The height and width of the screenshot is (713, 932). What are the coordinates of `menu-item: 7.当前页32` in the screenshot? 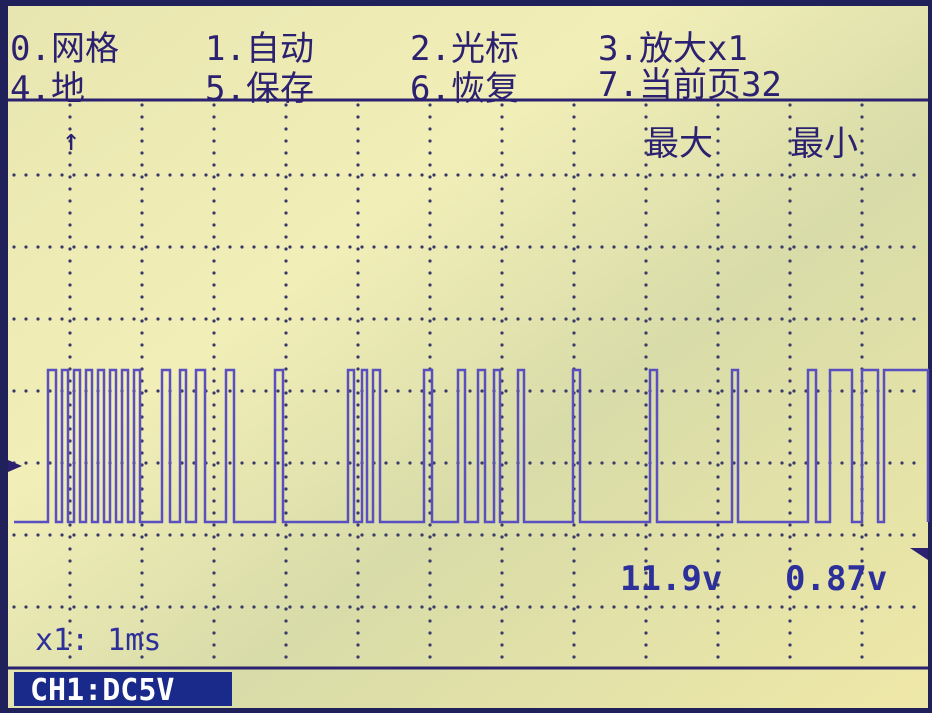 It's located at (690, 85).